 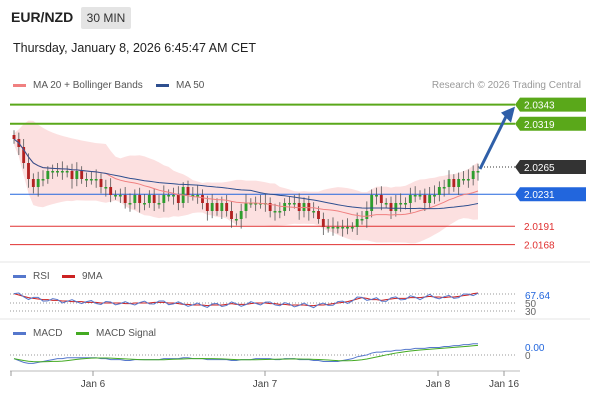 What do you see at coordinates (19, 276) in the screenshot?
I see `rsi-swatch` at bounding box center [19, 276].